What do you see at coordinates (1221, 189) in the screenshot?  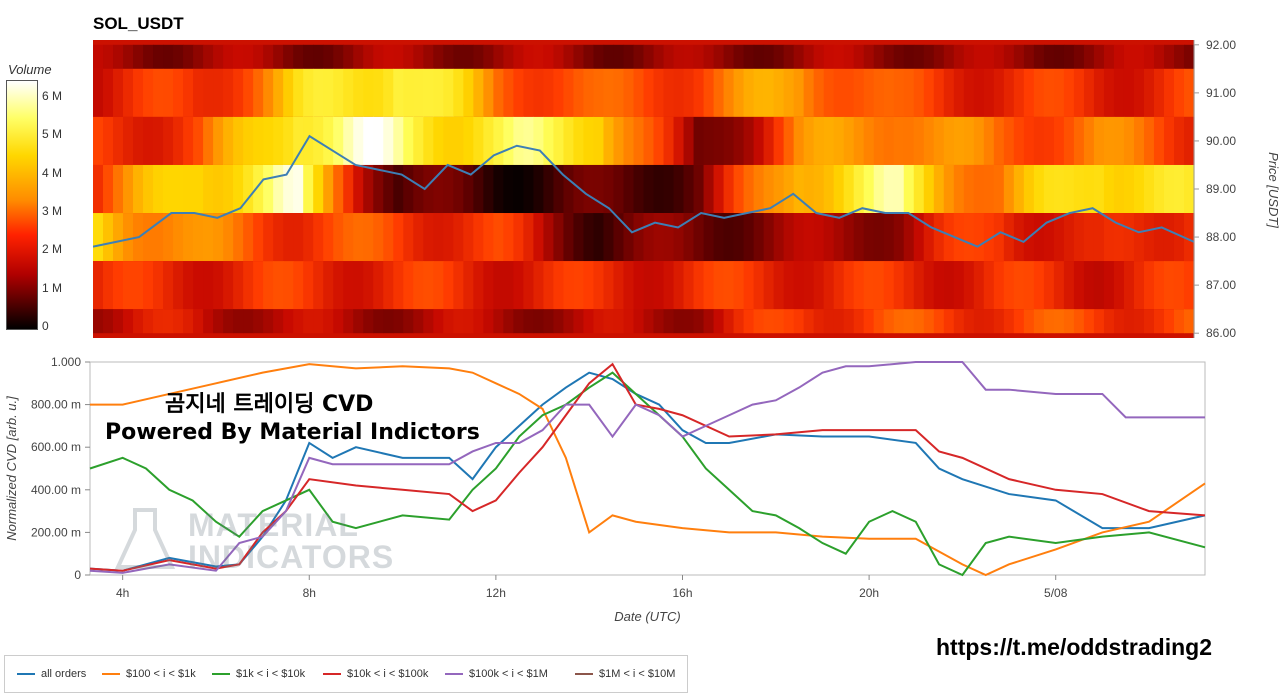 I see `price-tick-label: 89.00` at bounding box center [1221, 189].